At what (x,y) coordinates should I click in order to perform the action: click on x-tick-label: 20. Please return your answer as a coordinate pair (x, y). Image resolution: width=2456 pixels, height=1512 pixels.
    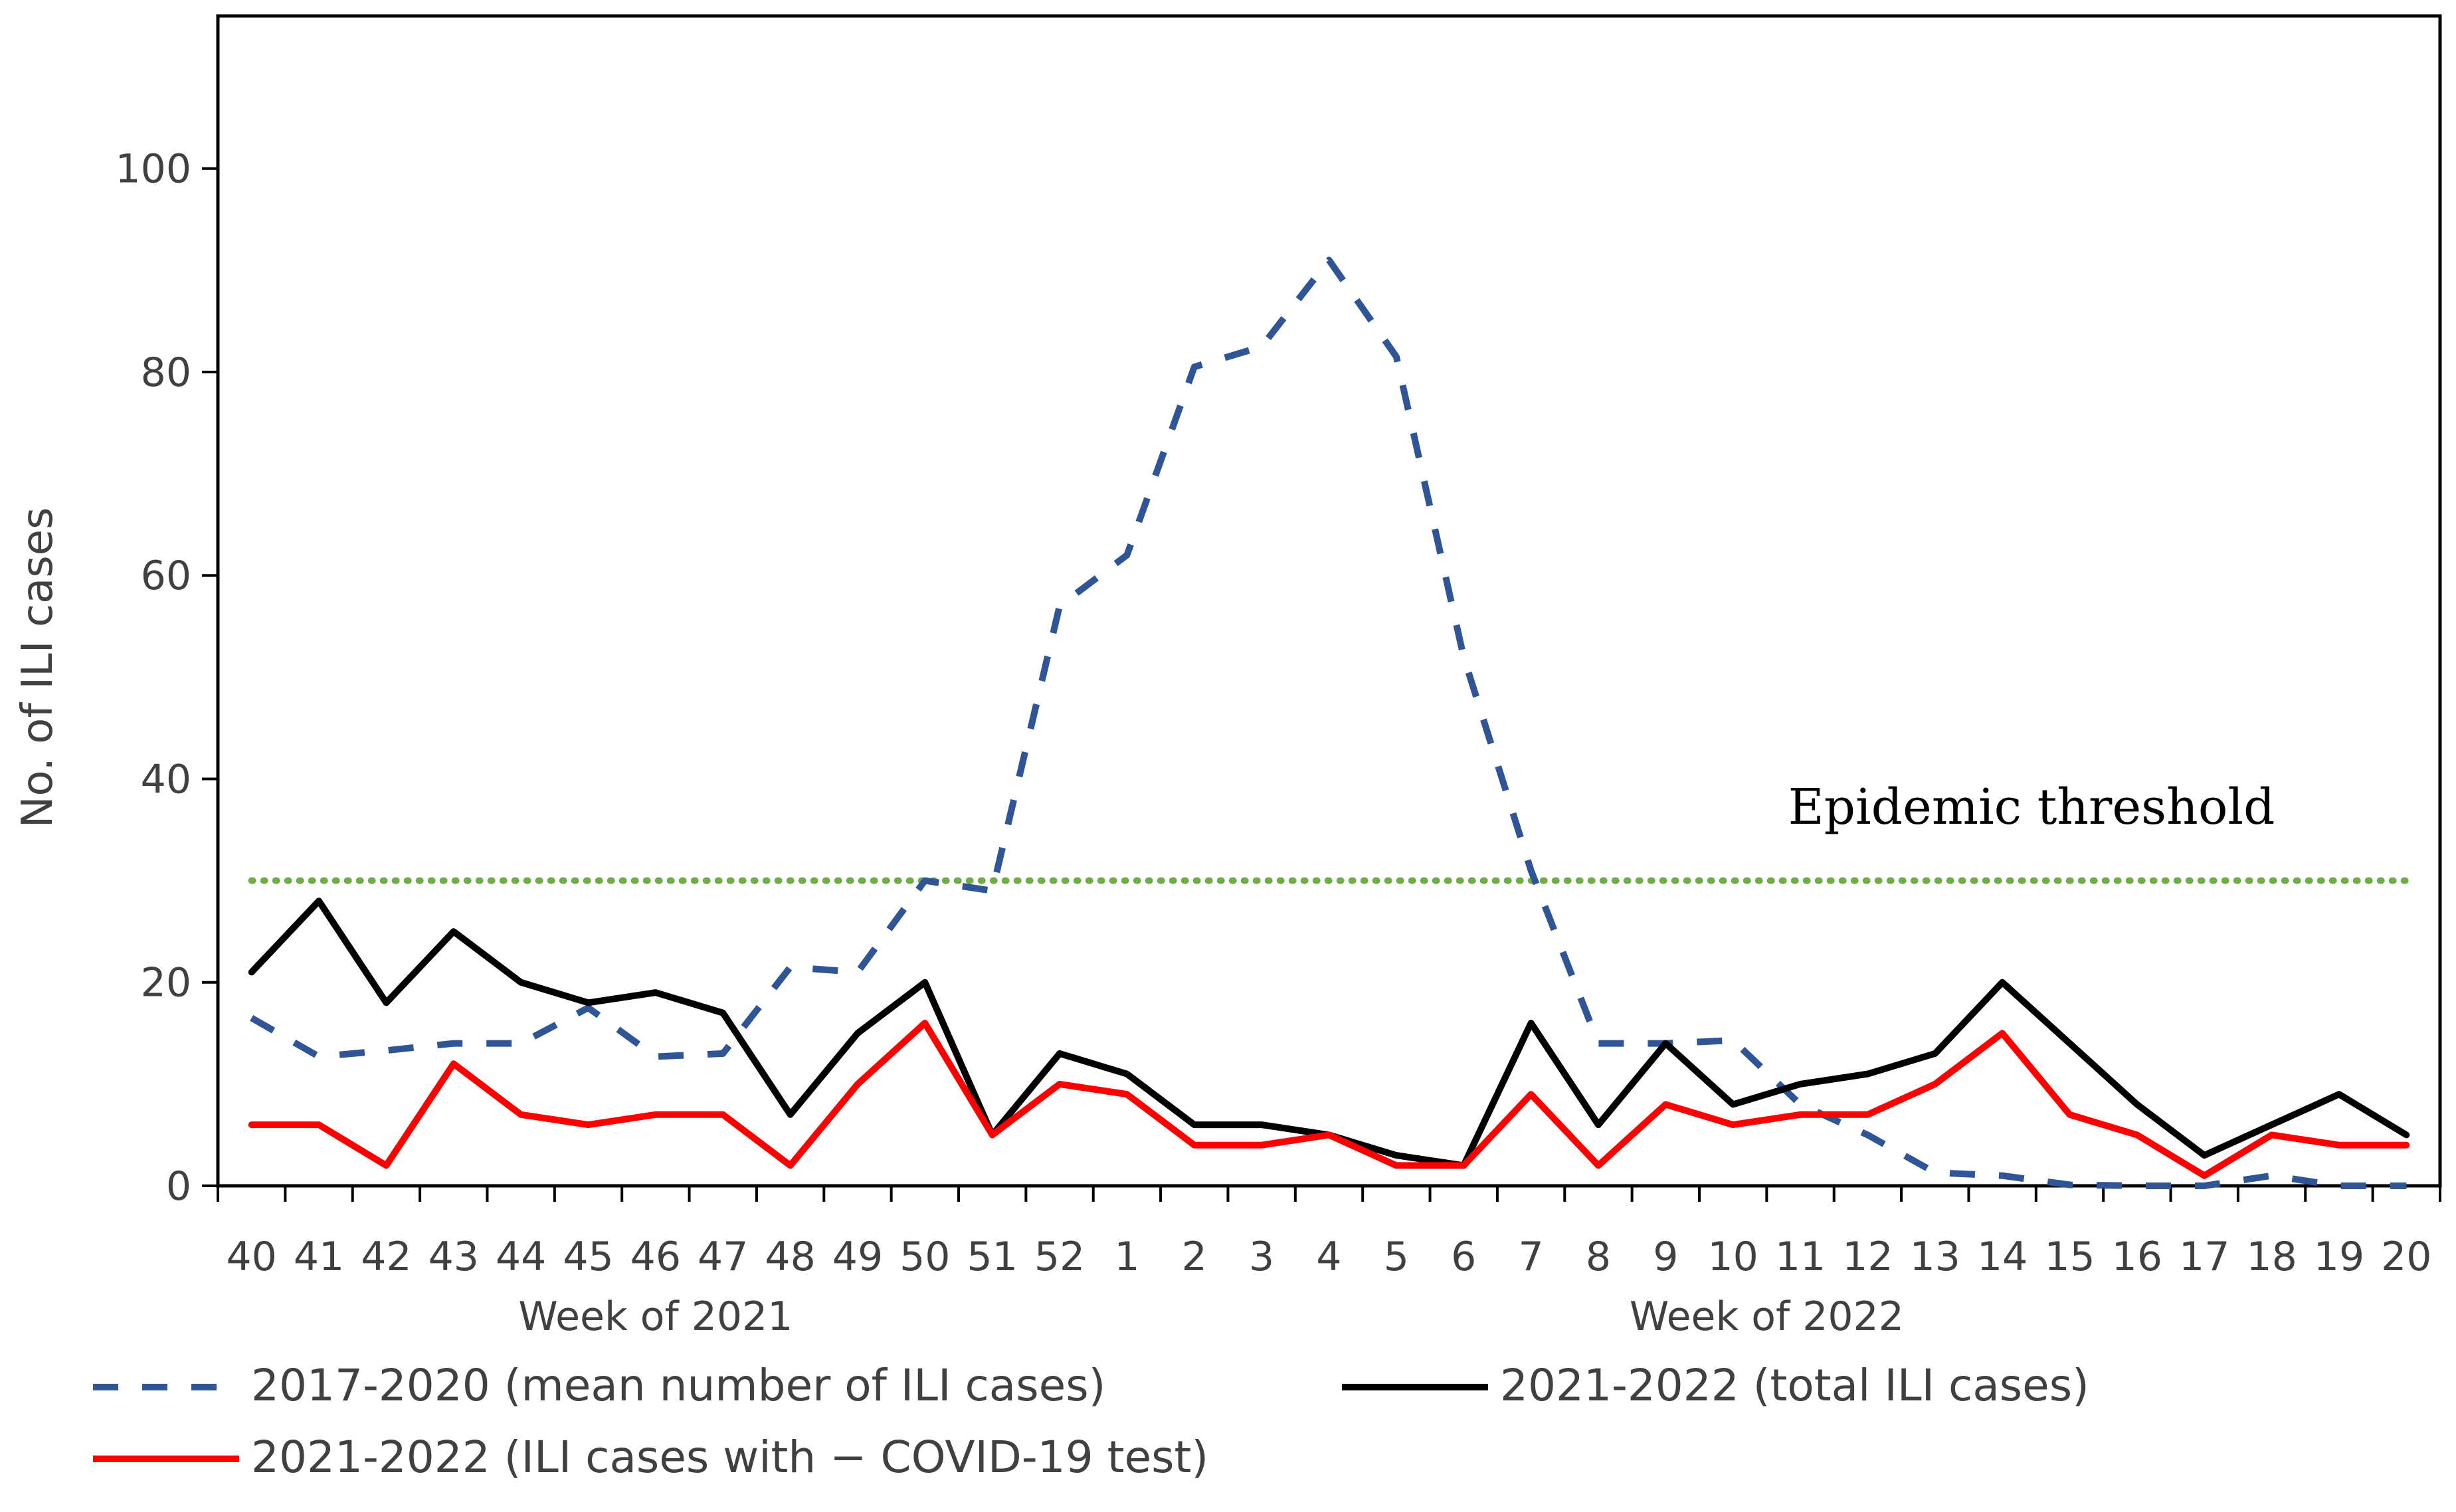
    Looking at the image, I should click on (2406, 1257).